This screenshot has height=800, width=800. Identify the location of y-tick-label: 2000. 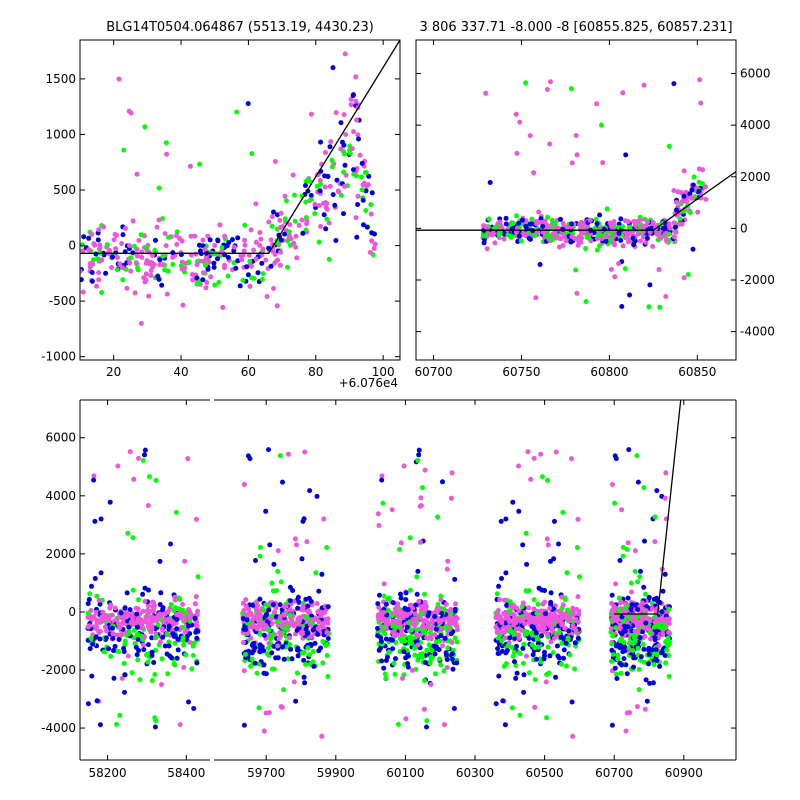
(755, 177).